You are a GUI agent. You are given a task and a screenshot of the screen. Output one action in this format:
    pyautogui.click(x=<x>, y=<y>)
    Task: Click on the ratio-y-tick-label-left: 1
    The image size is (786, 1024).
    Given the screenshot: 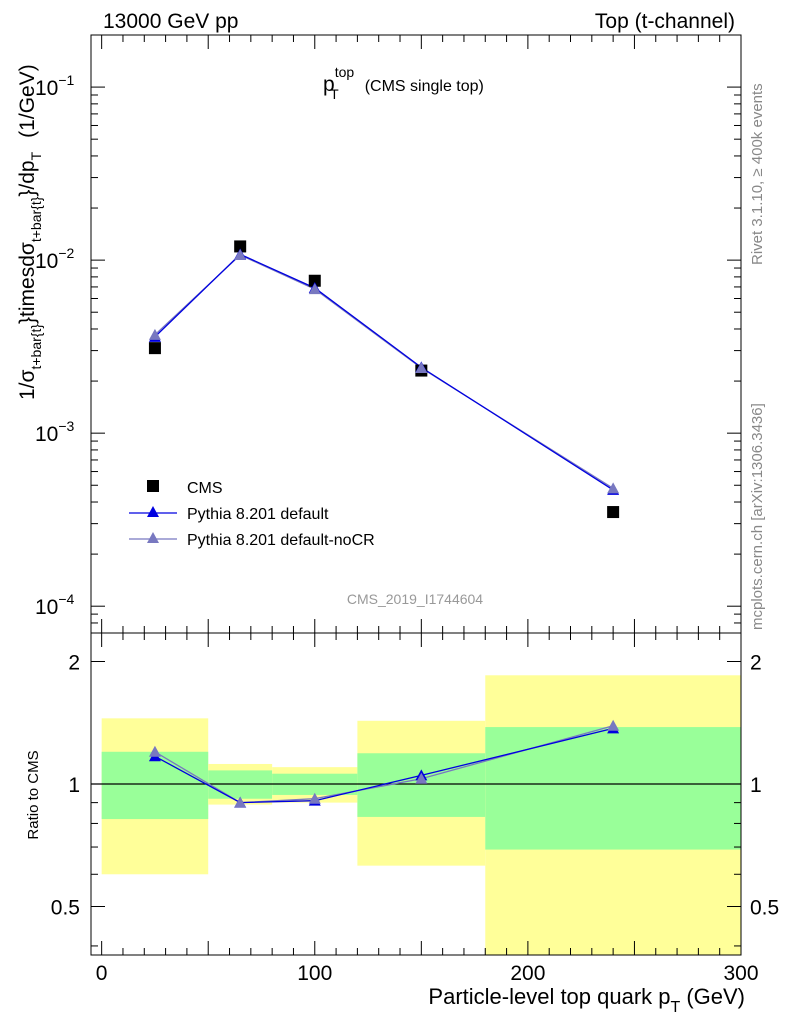 What is the action you would take?
    pyautogui.click(x=74, y=785)
    